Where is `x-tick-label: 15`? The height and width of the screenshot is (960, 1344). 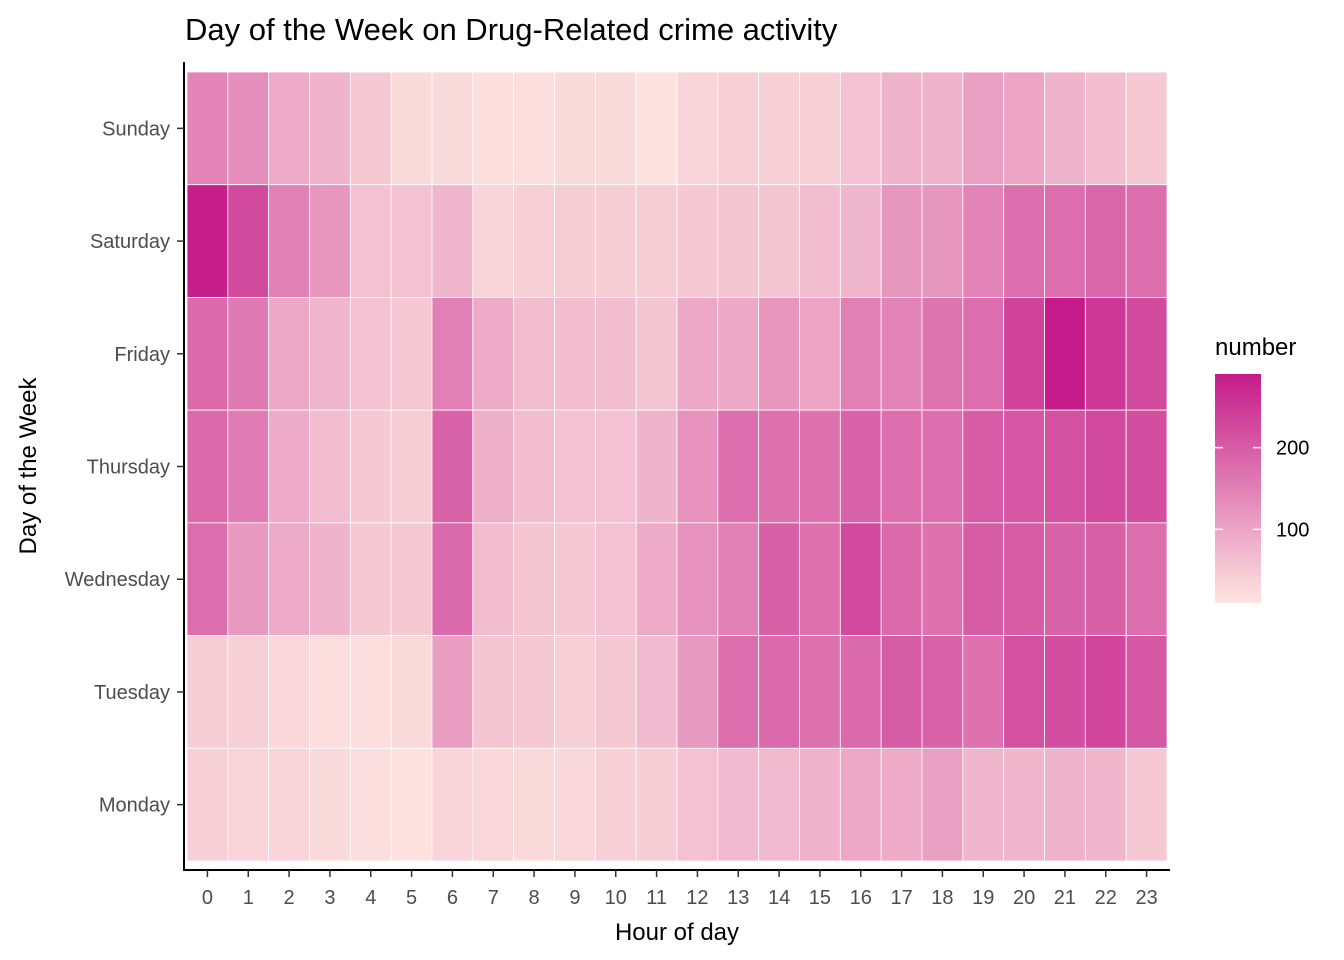 x-tick-label: 15 is located at coordinates (820, 898).